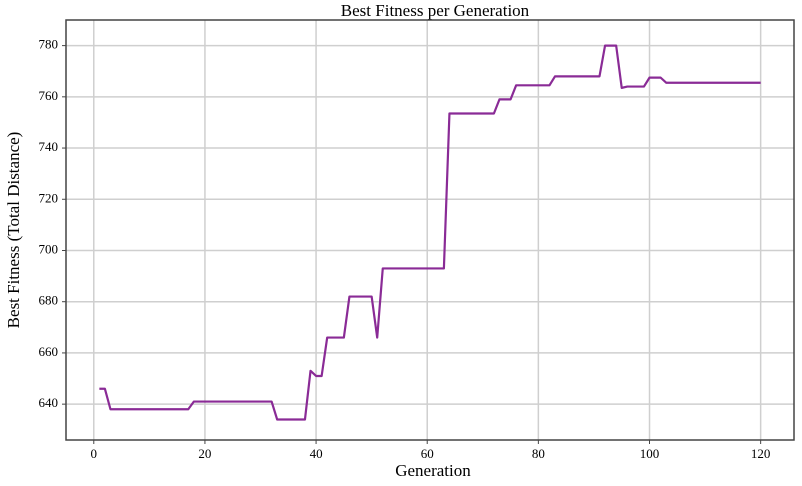 This screenshot has width=802, height=486. I want to click on y-tick-label: 700, so click(49, 248).